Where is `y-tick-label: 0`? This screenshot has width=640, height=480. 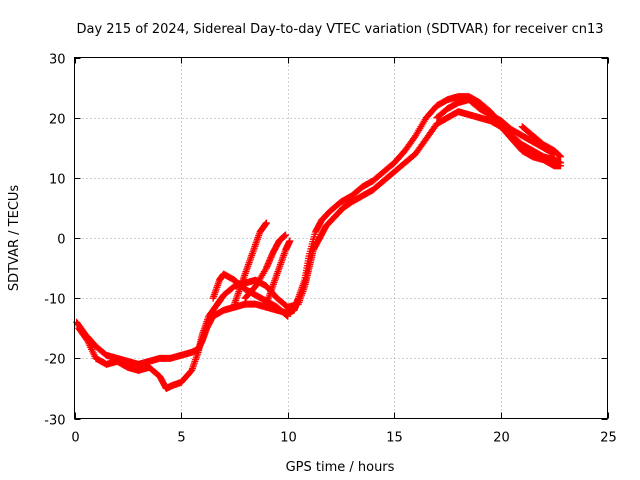
y-tick-label: 0 is located at coordinates (61, 240).